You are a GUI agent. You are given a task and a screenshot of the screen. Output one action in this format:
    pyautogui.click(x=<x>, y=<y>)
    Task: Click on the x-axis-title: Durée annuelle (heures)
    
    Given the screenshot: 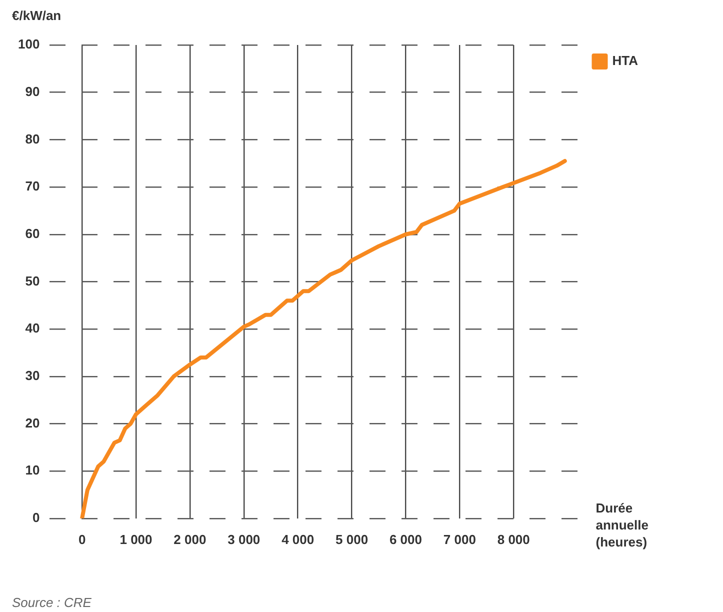 What is the action you would take?
    pyautogui.click(x=622, y=525)
    